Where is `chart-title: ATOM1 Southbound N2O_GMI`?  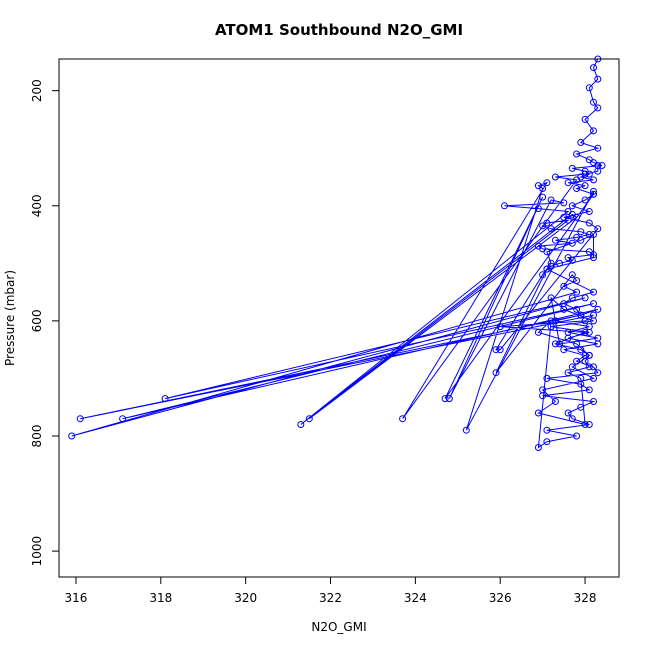
chart-title: ATOM1 Southbound N2O_GMI is located at coordinates (339, 30).